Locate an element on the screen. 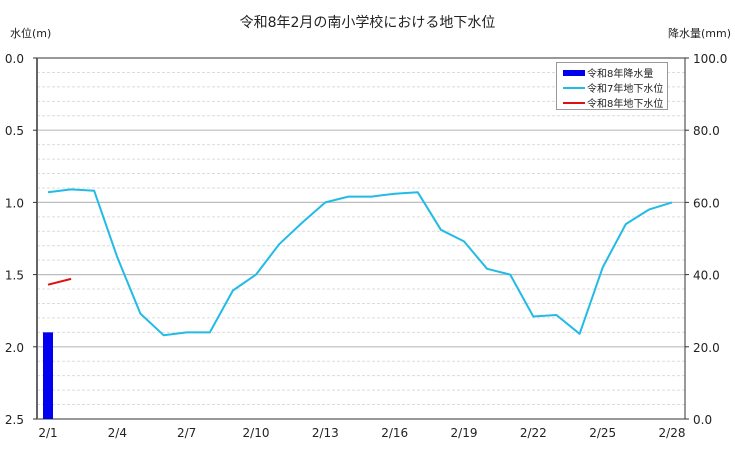  right-axis-title: 降水量(mm) is located at coordinates (699, 33).